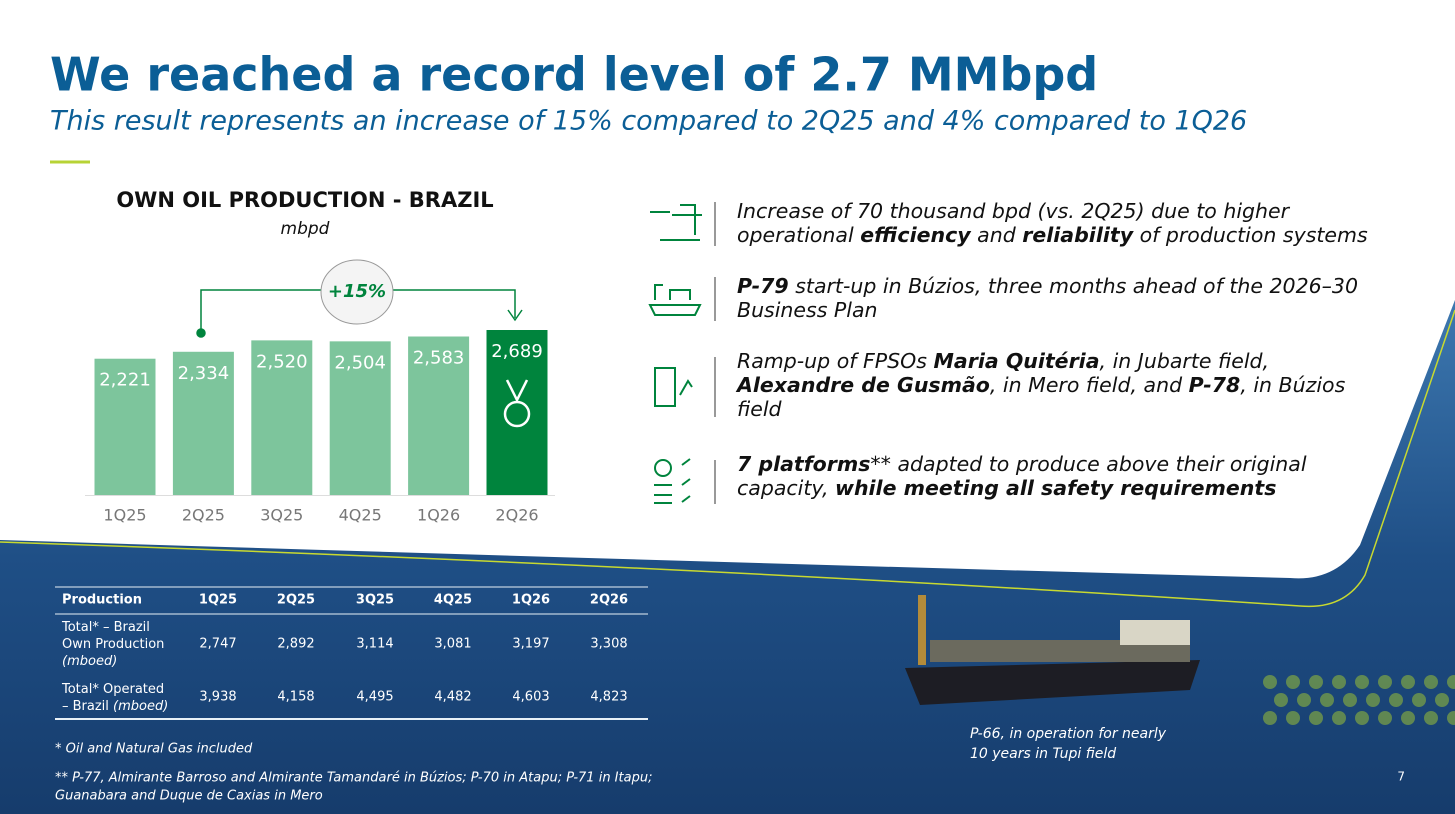  I want to click on table-header: 2Q26, so click(609, 600).